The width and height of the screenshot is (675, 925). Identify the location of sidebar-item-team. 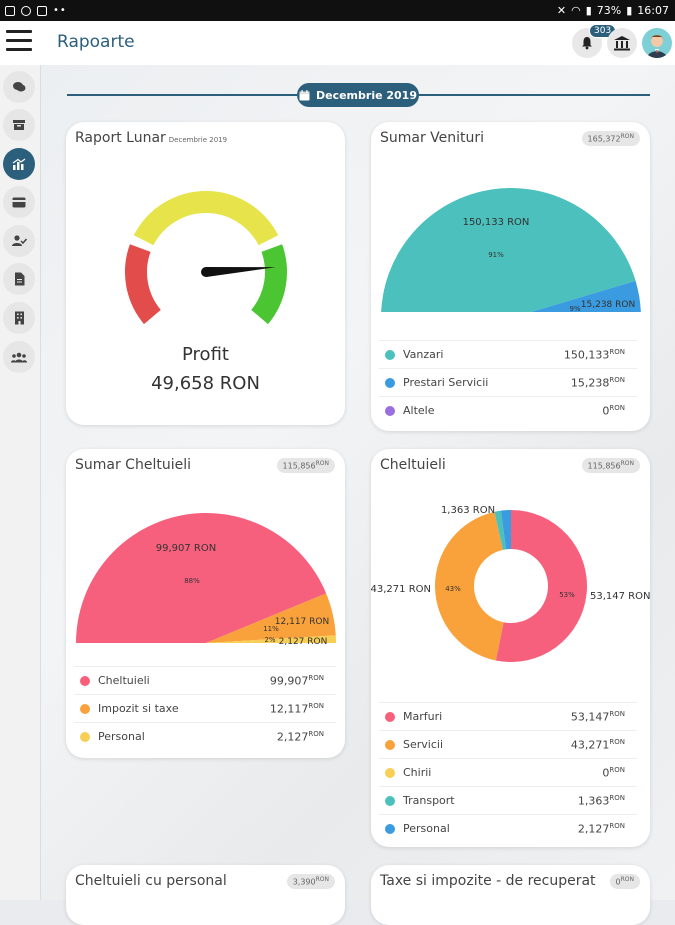
(19, 357).